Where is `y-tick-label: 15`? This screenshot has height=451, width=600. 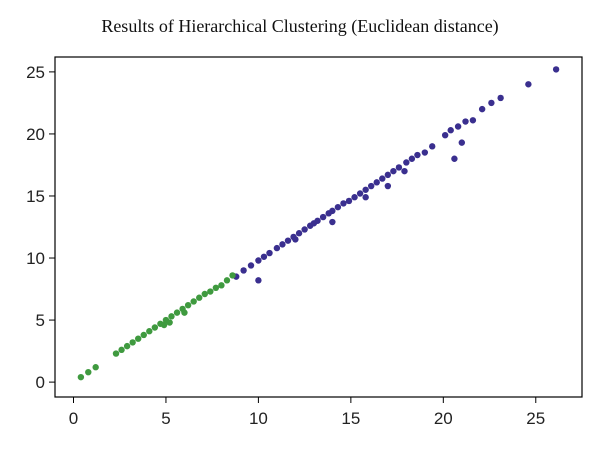 y-tick-label: 15 is located at coordinates (35, 196).